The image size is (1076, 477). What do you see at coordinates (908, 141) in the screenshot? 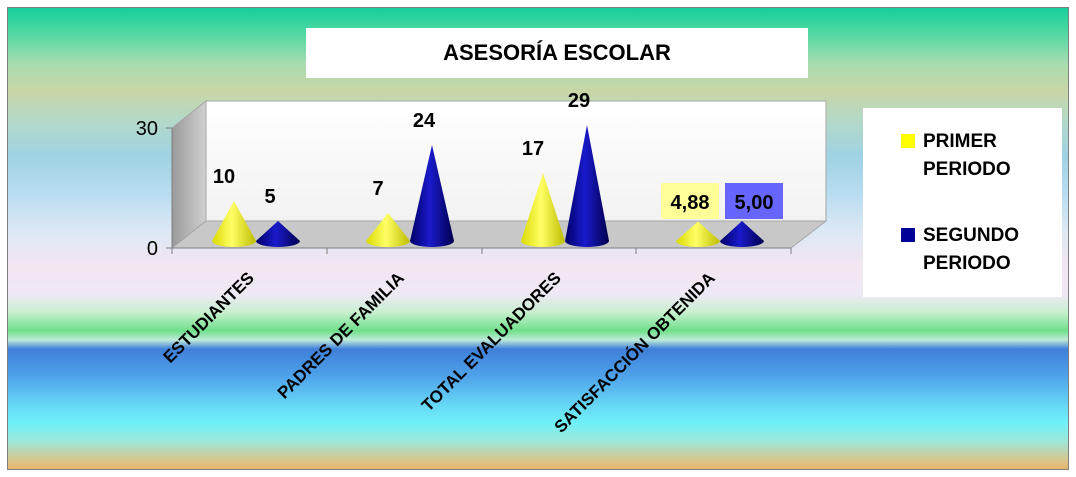
I see `legend-swatch-primer` at bounding box center [908, 141].